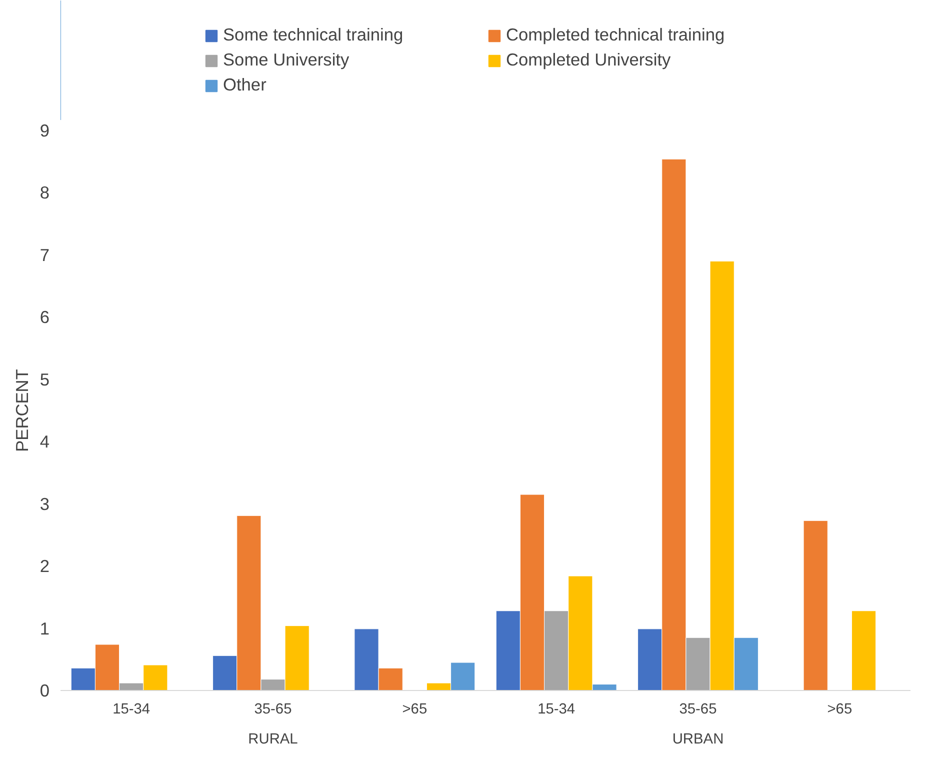 The width and height of the screenshot is (949, 775). Describe the element at coordinates (45, 442) in the screenshot. I see `y-tick-label: 4` at that location.